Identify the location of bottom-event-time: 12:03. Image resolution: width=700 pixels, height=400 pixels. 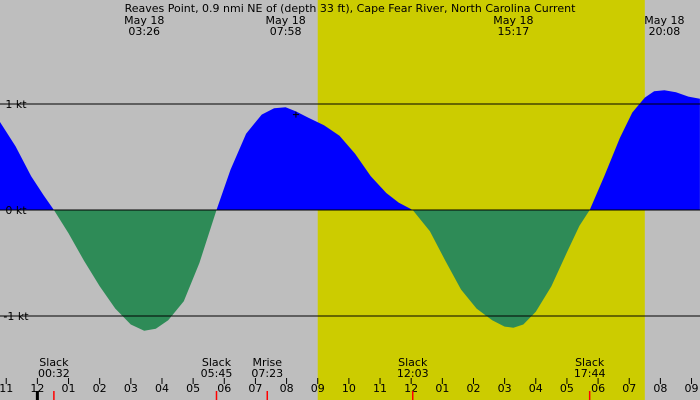
(413, 373).